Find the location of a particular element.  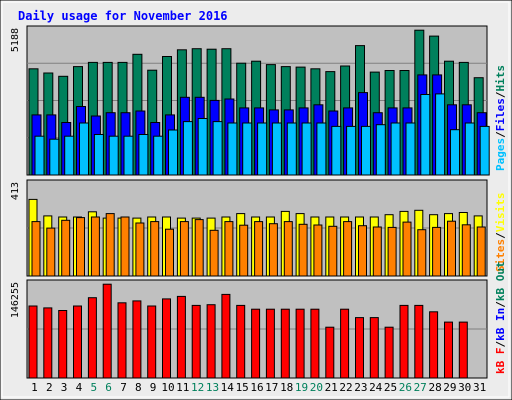

chart-title: Daily usage for November 2016 is located at coordinates (123, 16).